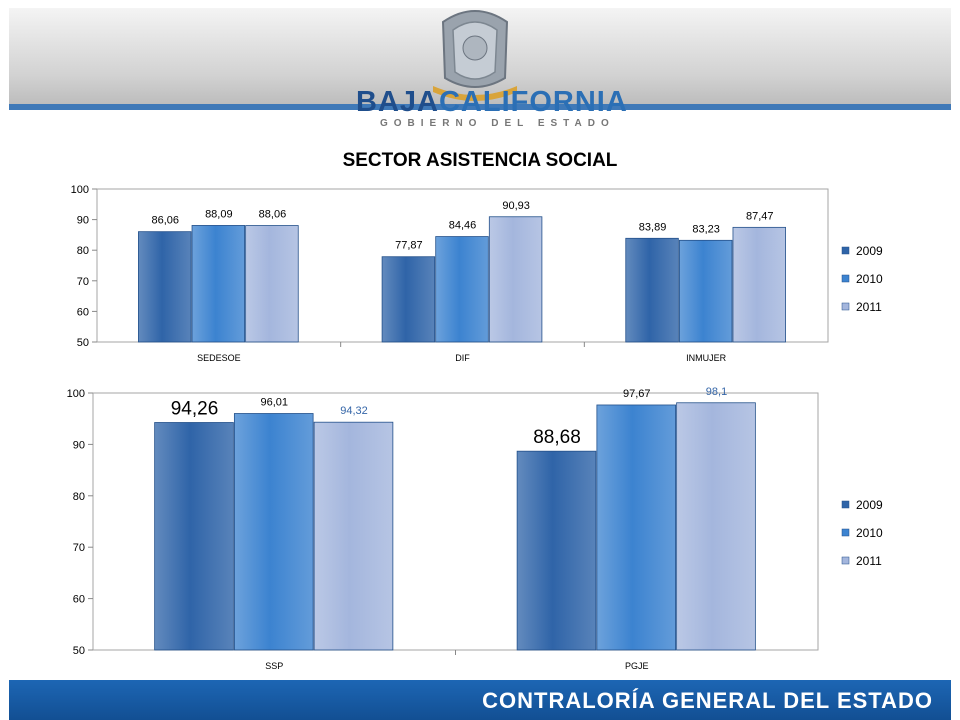 The height and width of the screenshot is (720, 960). What do you see at coordinates (480, 107) in the screenshot?
I see `header-divider` at bounding box center [480, 107].